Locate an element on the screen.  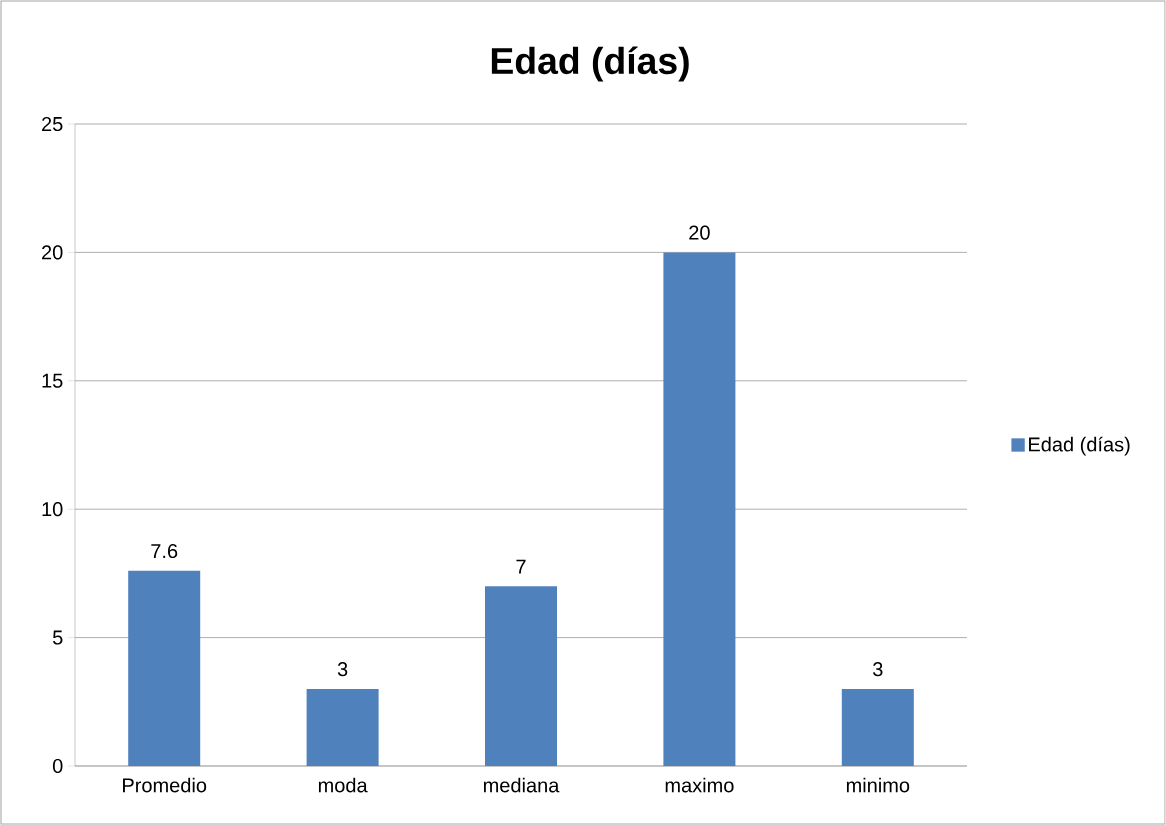
y-tick-label: 10 is located at coordinates (52, 509).